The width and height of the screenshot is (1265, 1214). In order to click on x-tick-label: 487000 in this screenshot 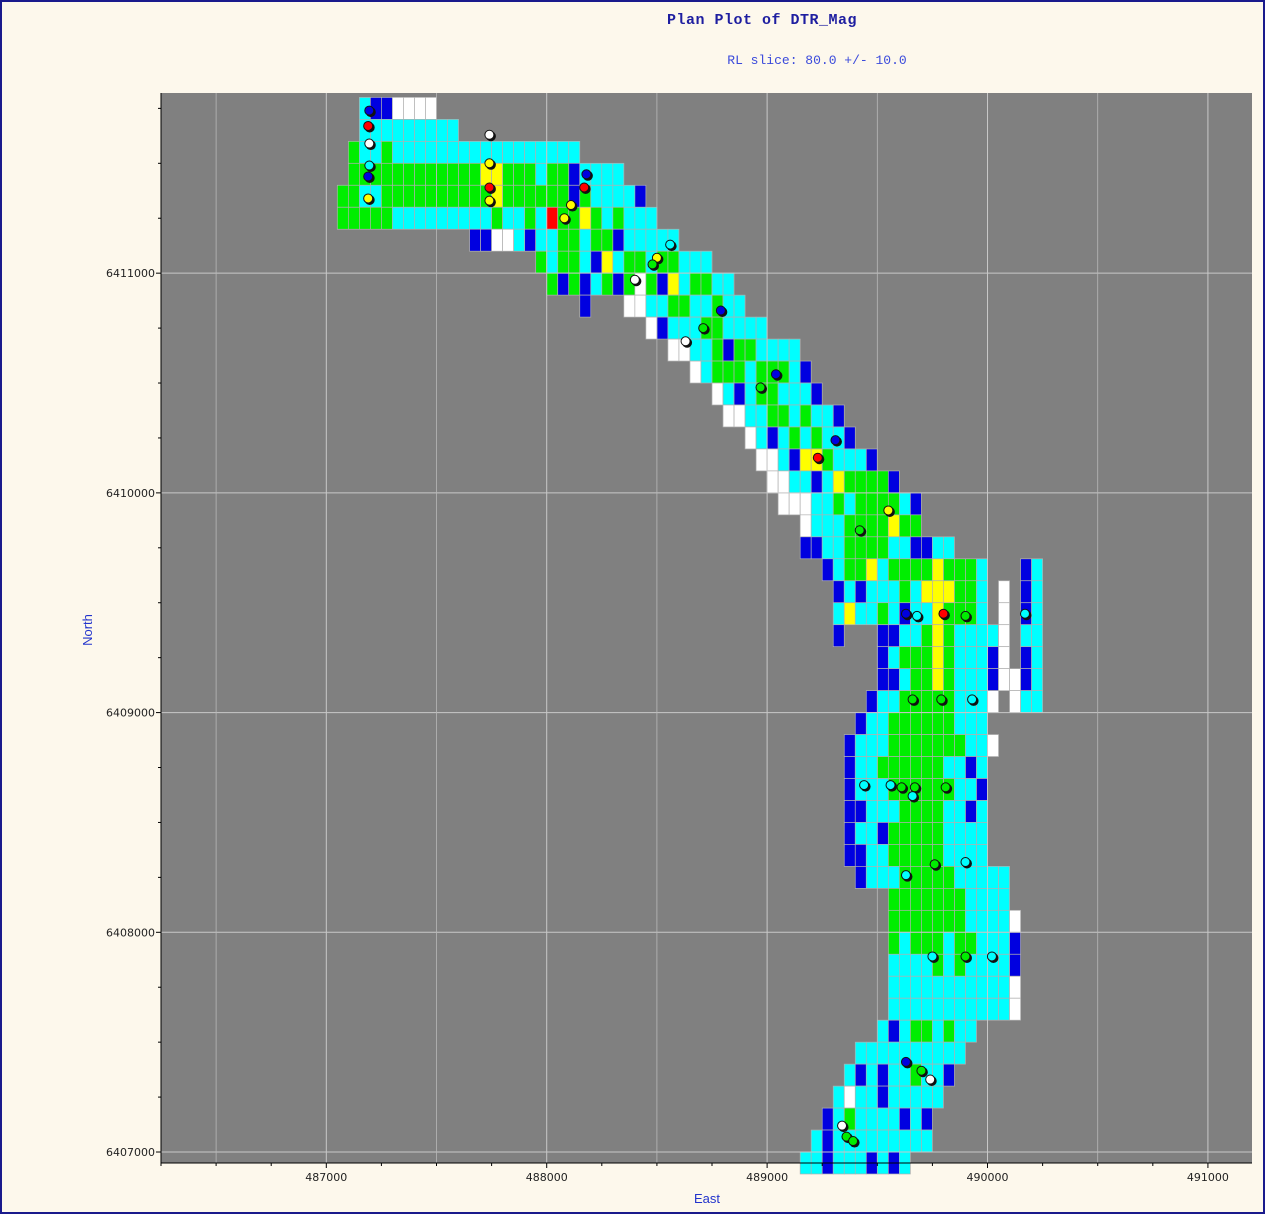, I will do `click(326, 1177)`.